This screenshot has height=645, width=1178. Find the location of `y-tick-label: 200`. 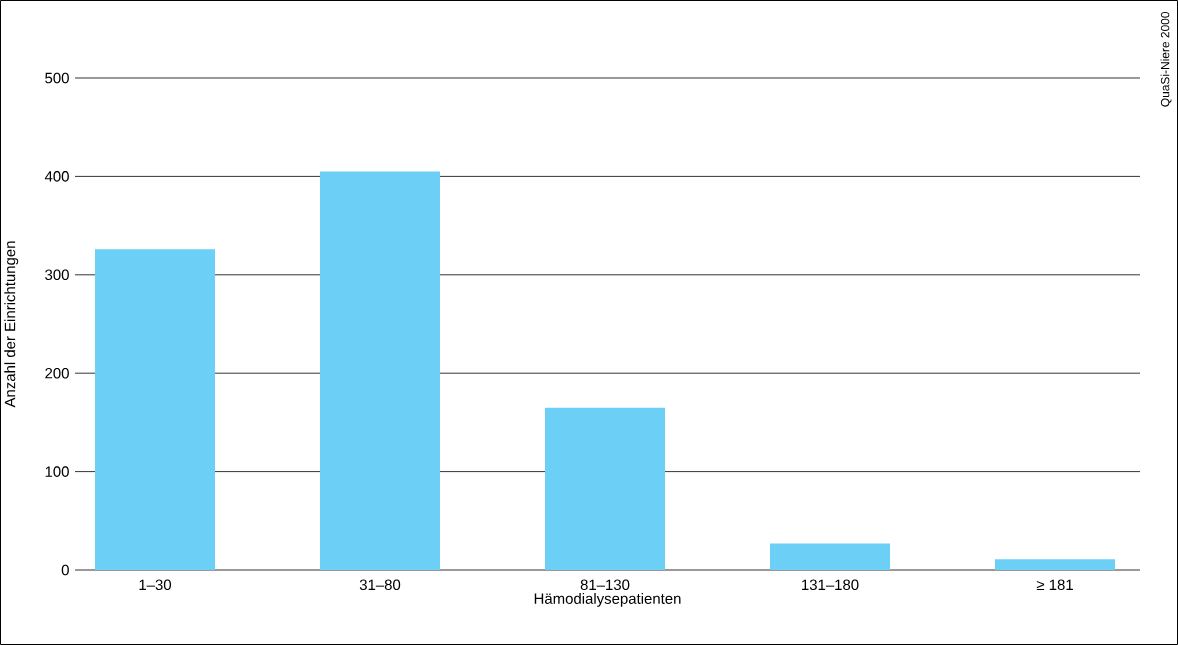

y-tick-label: 200 is located at coordinates (57, 373).